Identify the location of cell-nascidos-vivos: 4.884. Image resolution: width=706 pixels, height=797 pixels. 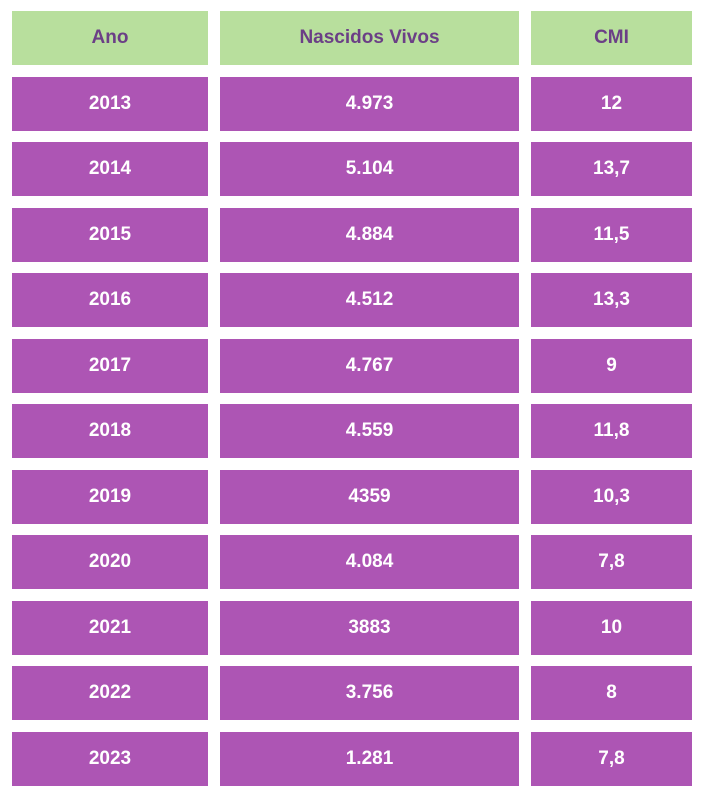
(369, 234).